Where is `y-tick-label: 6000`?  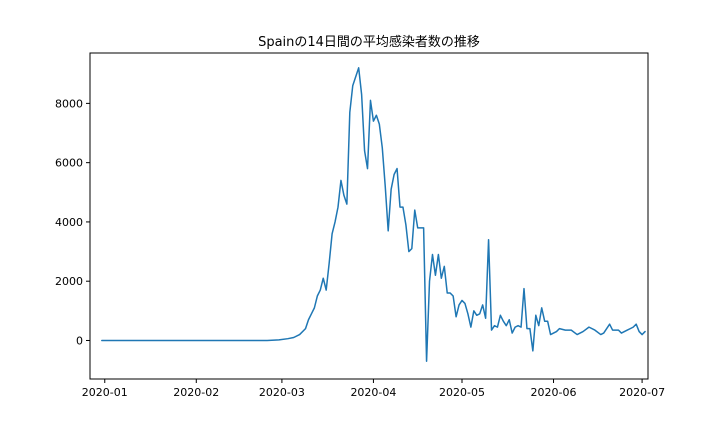 y-tick-label: 6000 is located at coordinates (69, 163).